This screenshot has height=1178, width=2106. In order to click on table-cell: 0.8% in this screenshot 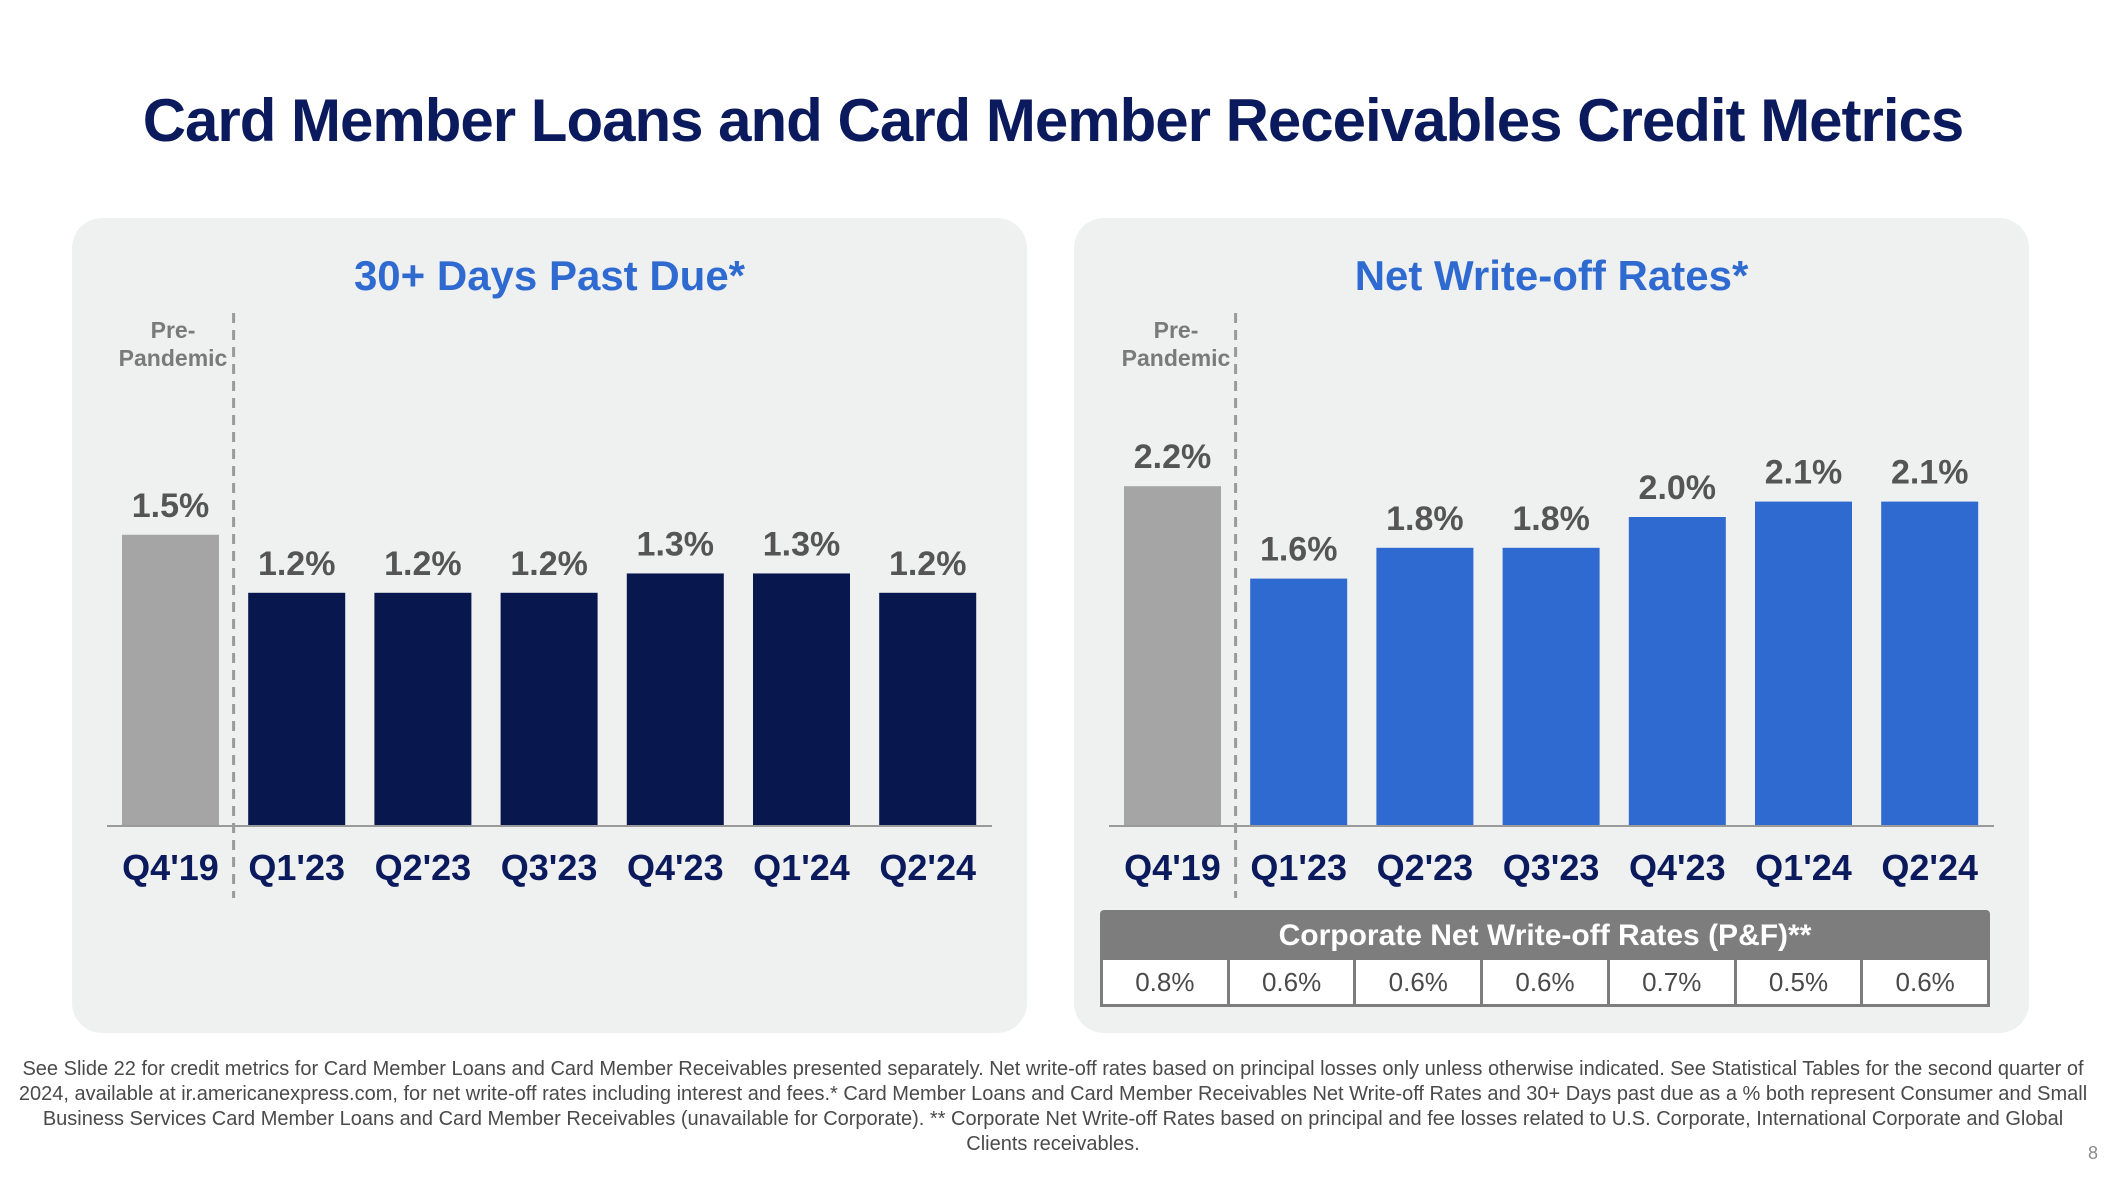, I will do `click(1165, 982)`.